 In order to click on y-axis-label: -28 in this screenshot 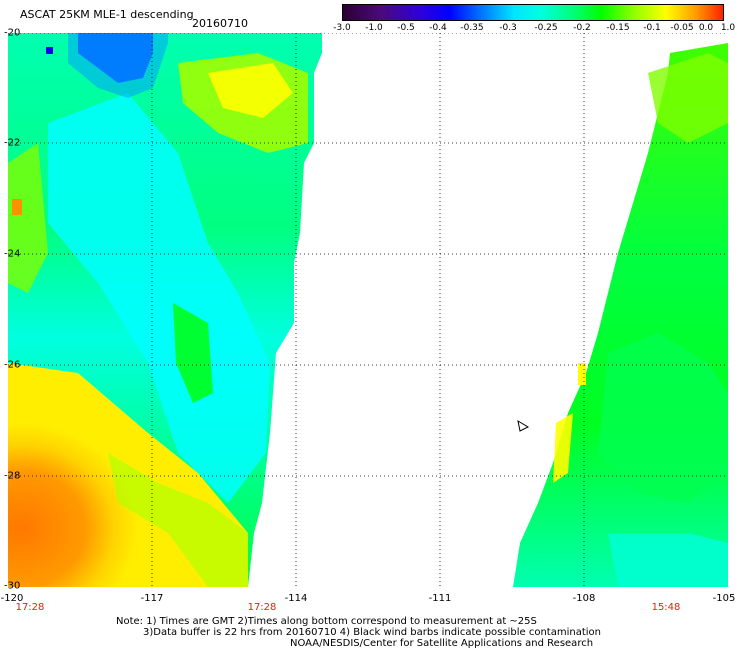, I will do `click(12, 476)`.